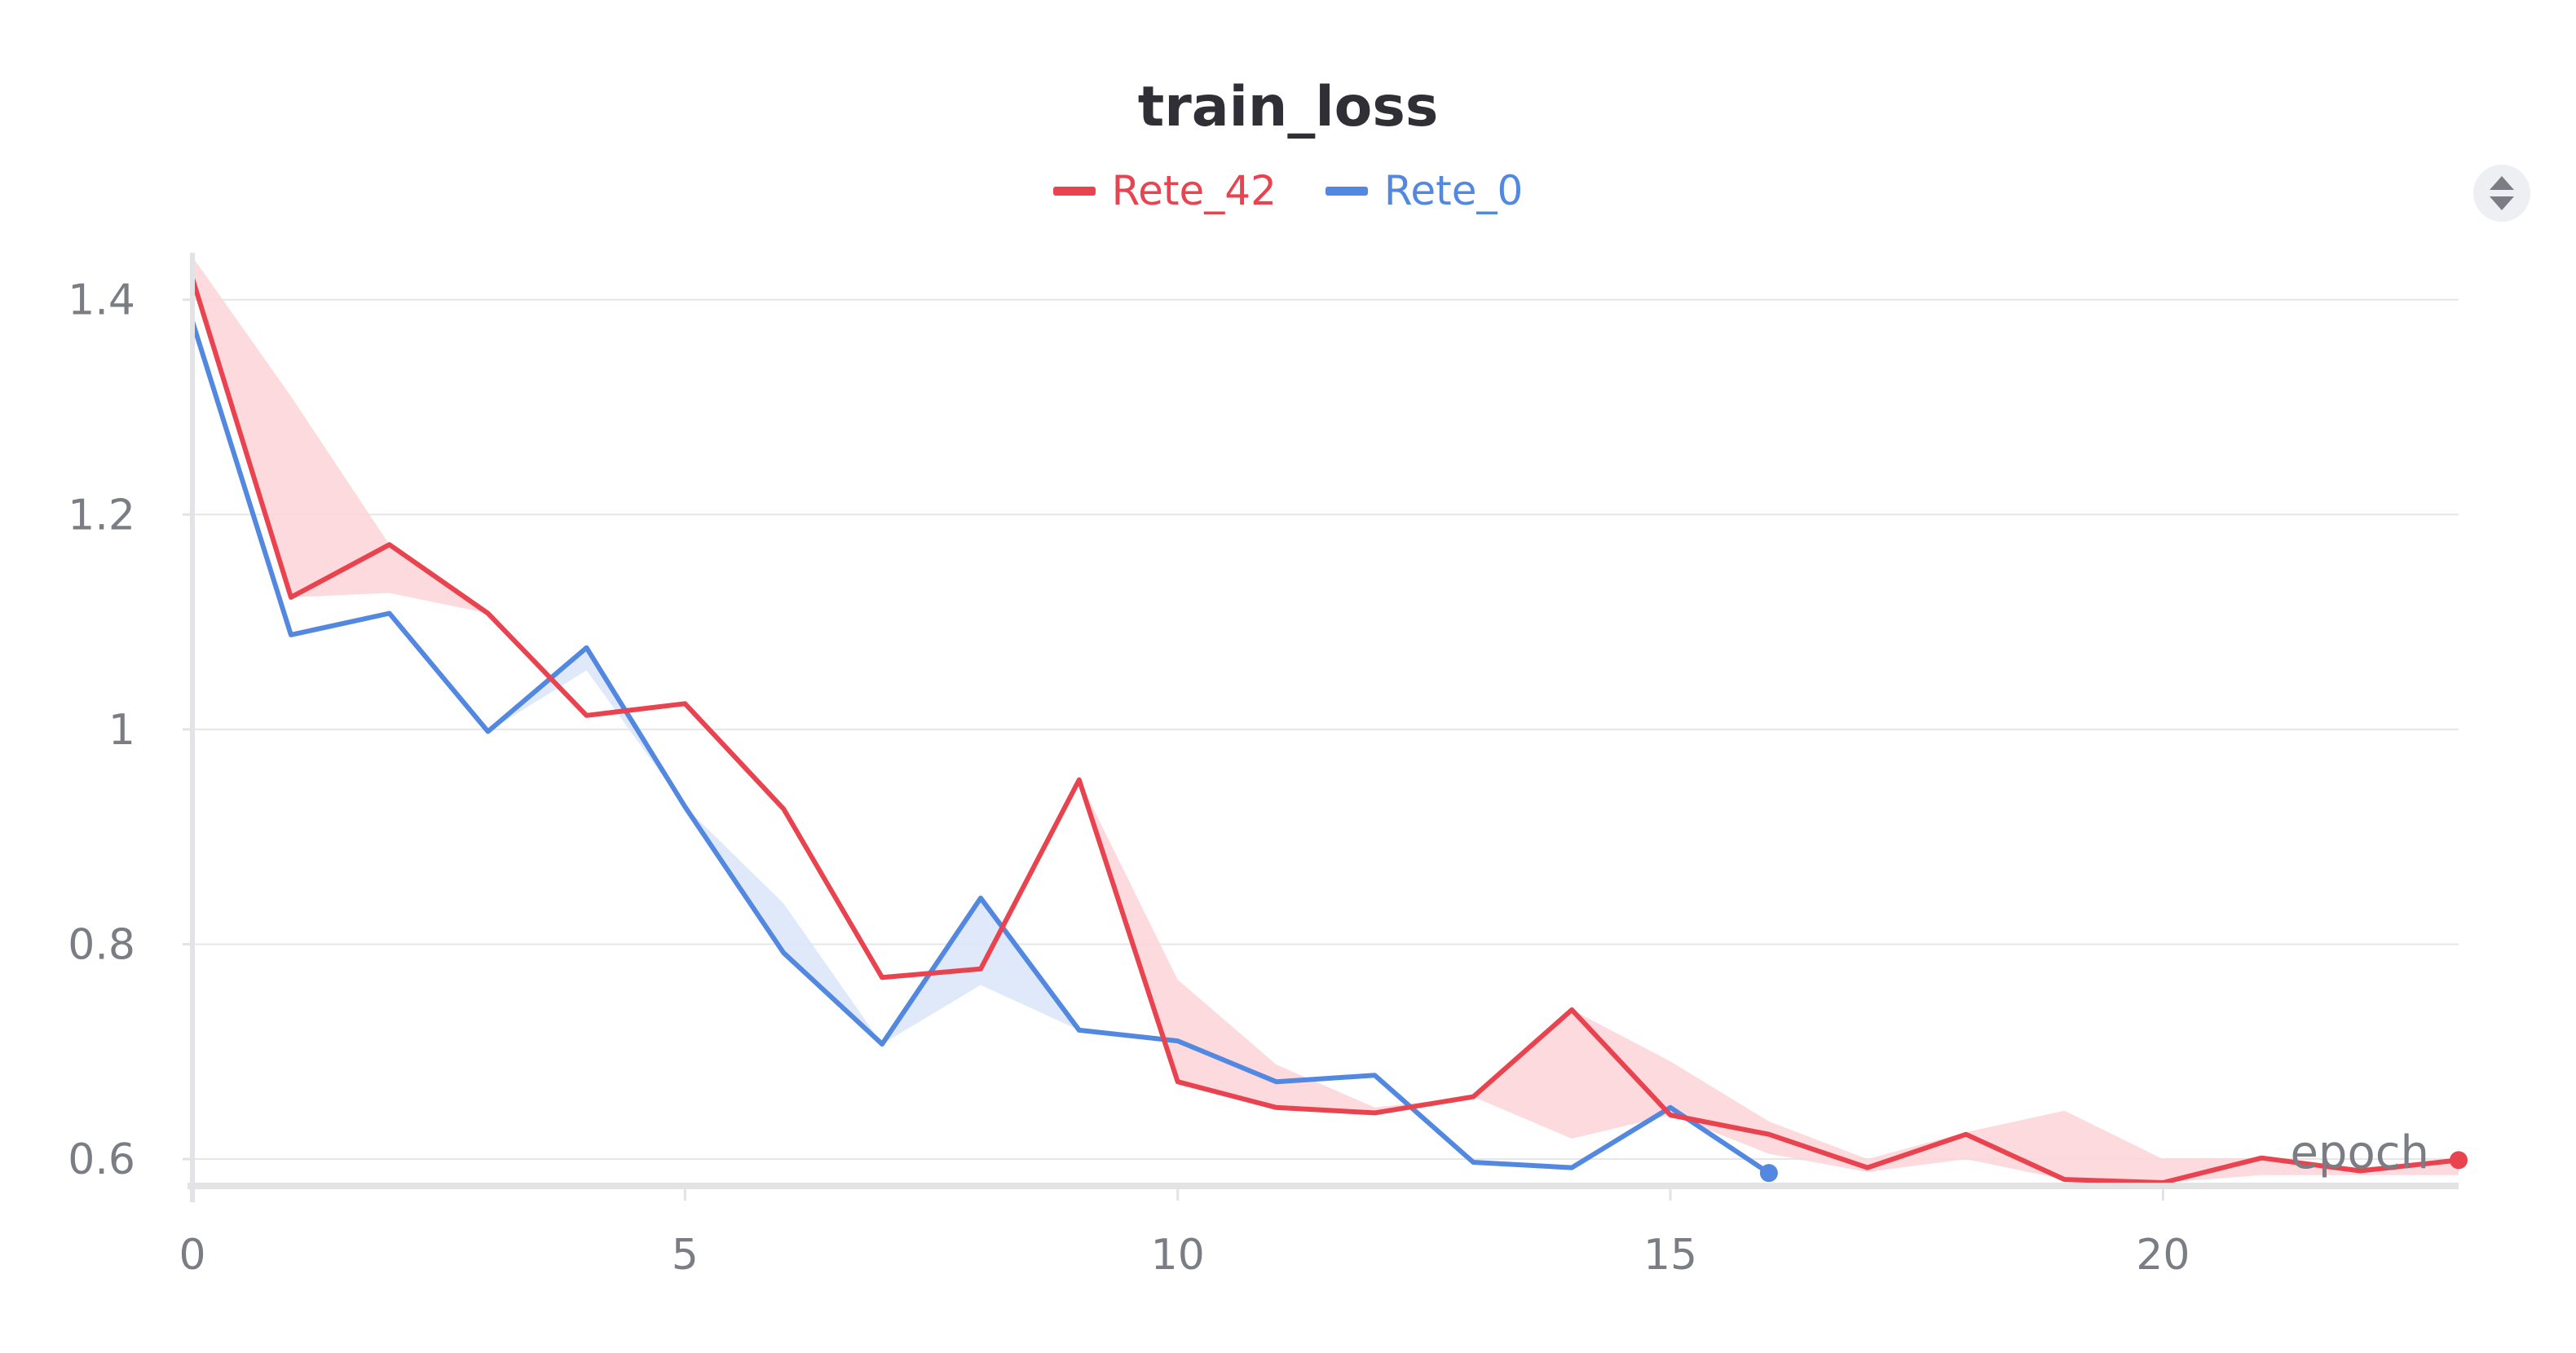 This screenshot has height=1353, width=2576. I want to click on y-tick-label: 0.6, so click(101, 1159).